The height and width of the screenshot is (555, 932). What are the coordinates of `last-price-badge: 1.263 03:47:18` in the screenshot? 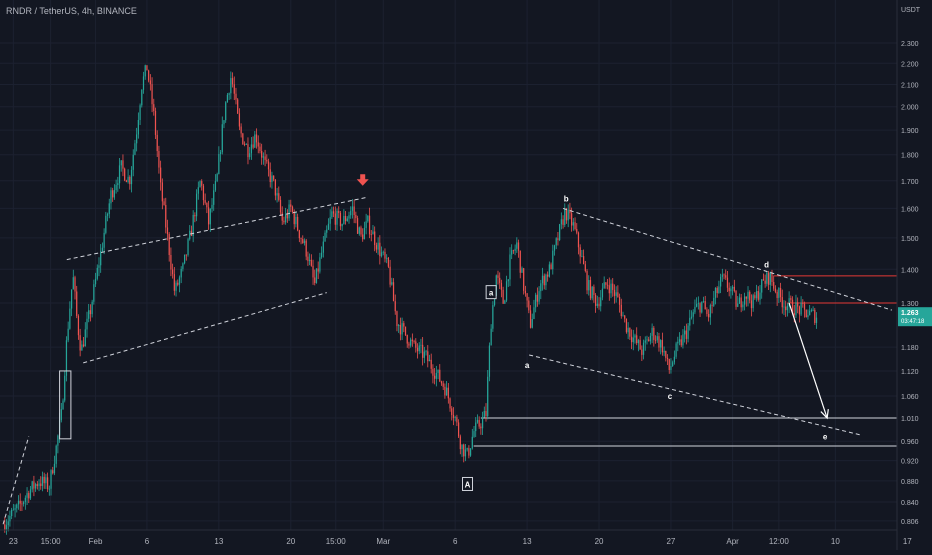 It's located at (915, 317).